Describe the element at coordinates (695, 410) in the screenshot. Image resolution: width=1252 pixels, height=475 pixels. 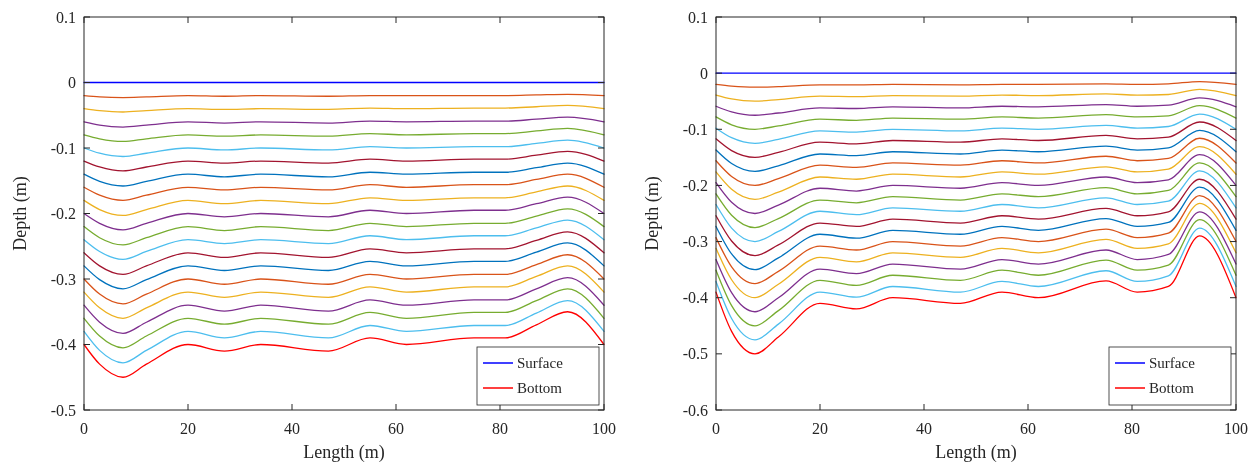
I see `y-tick-label: -0.6` at that location.